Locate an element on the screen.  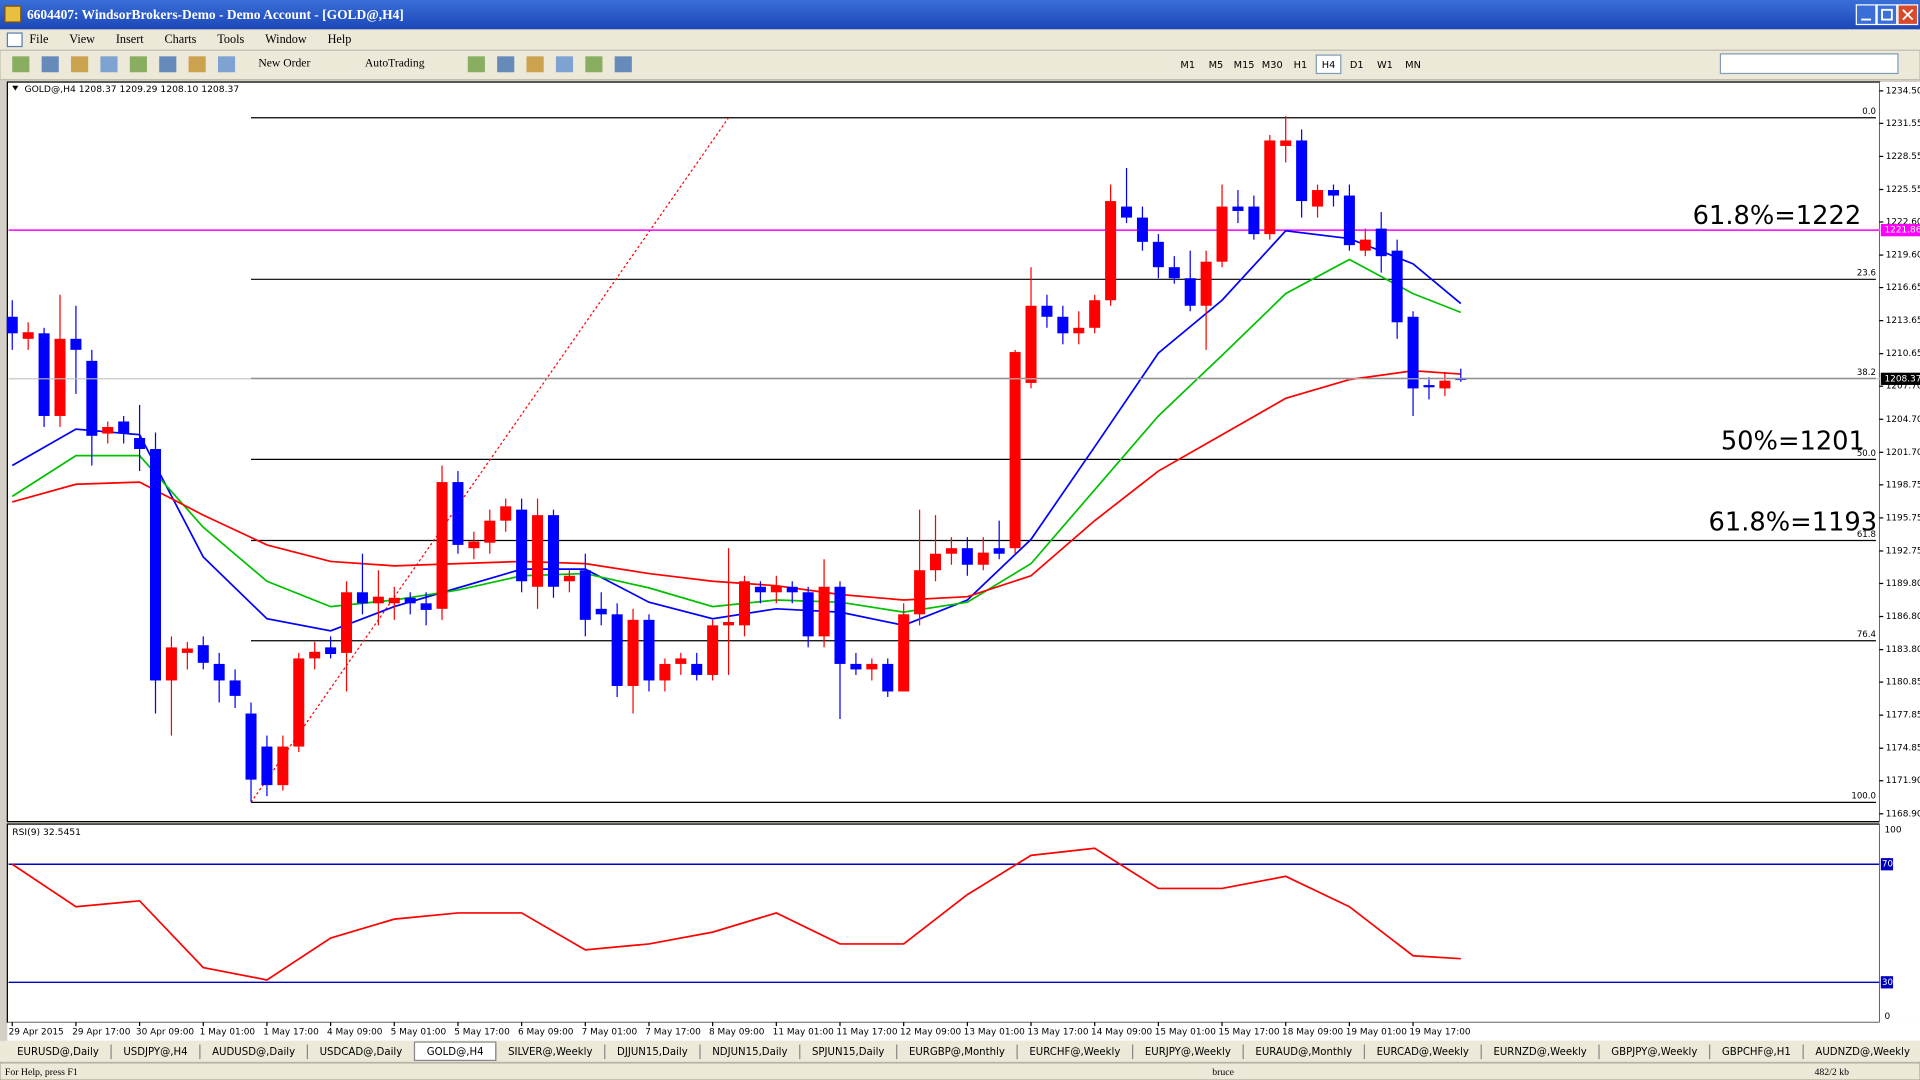
chart-tab: EURNZD@,Weekly is located at coordinates (1539, 1052).